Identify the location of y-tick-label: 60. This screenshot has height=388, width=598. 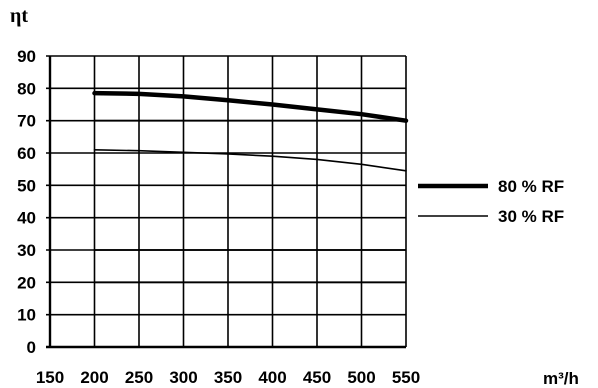
(26, 153).